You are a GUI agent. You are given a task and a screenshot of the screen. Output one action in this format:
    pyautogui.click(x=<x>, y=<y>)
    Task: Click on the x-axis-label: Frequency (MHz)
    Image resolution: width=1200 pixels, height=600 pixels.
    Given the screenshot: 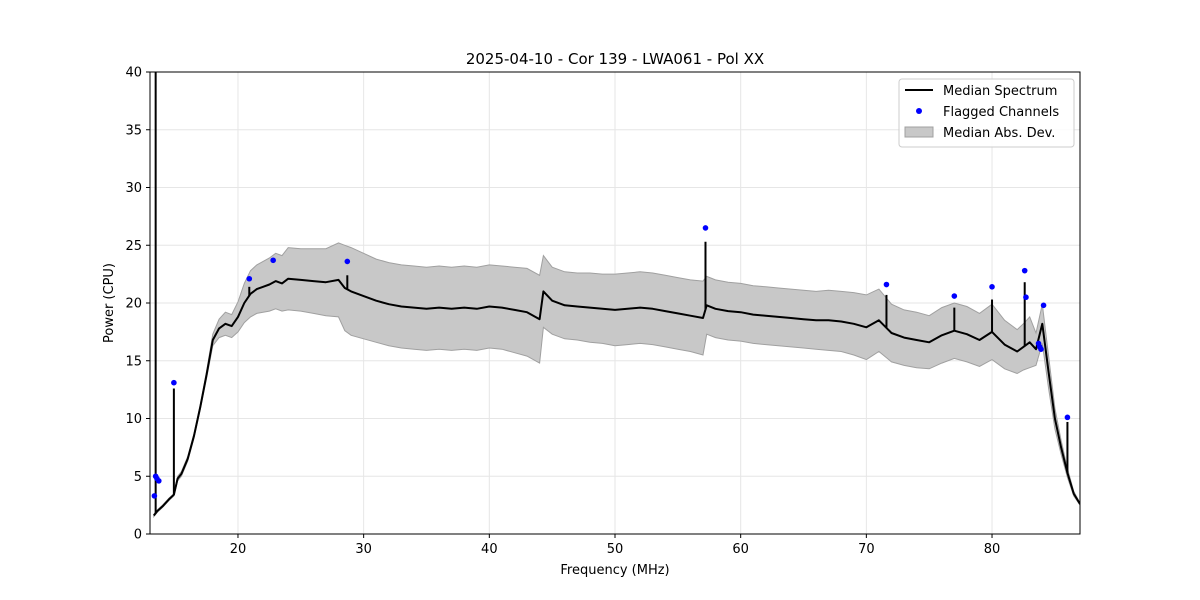 What is the action you would take?
    pyautogui.click(x=614, y=570)
    